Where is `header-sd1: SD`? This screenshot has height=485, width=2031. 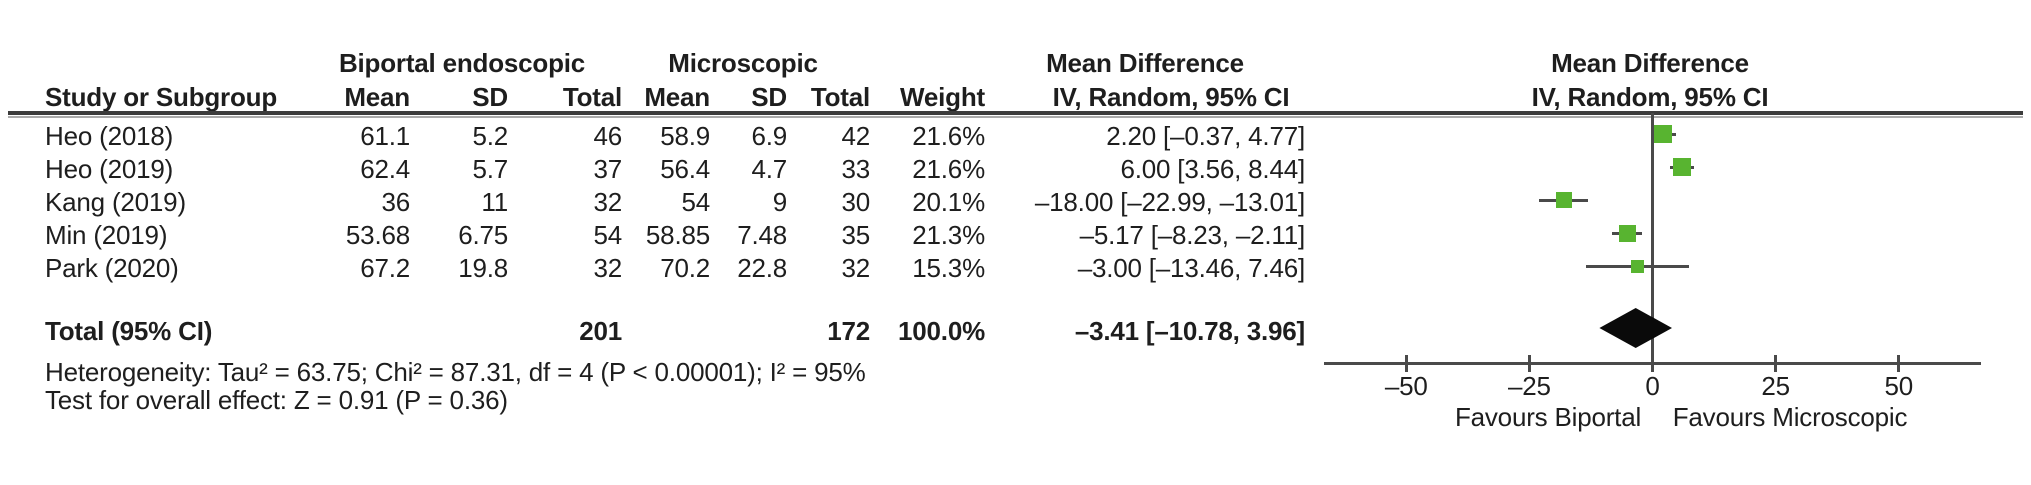
header-sd1: SD is located at coordinates (490, 97).